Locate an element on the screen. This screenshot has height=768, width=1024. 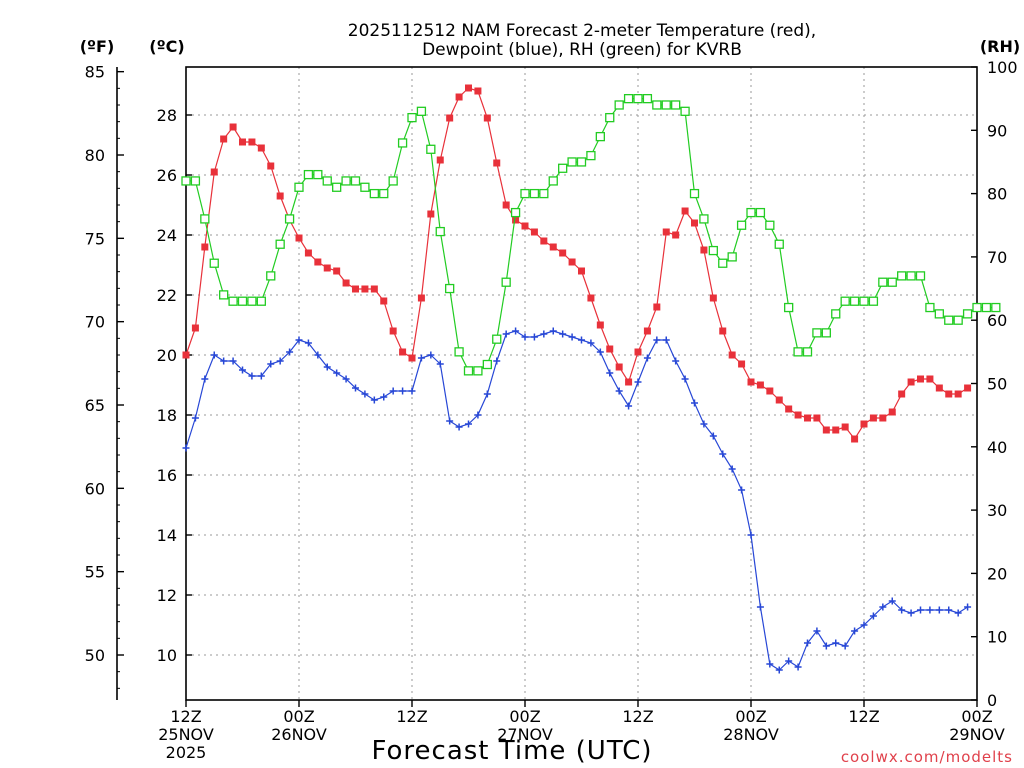
celsius-tick-label: 26 is located at coordinates (167, 175).